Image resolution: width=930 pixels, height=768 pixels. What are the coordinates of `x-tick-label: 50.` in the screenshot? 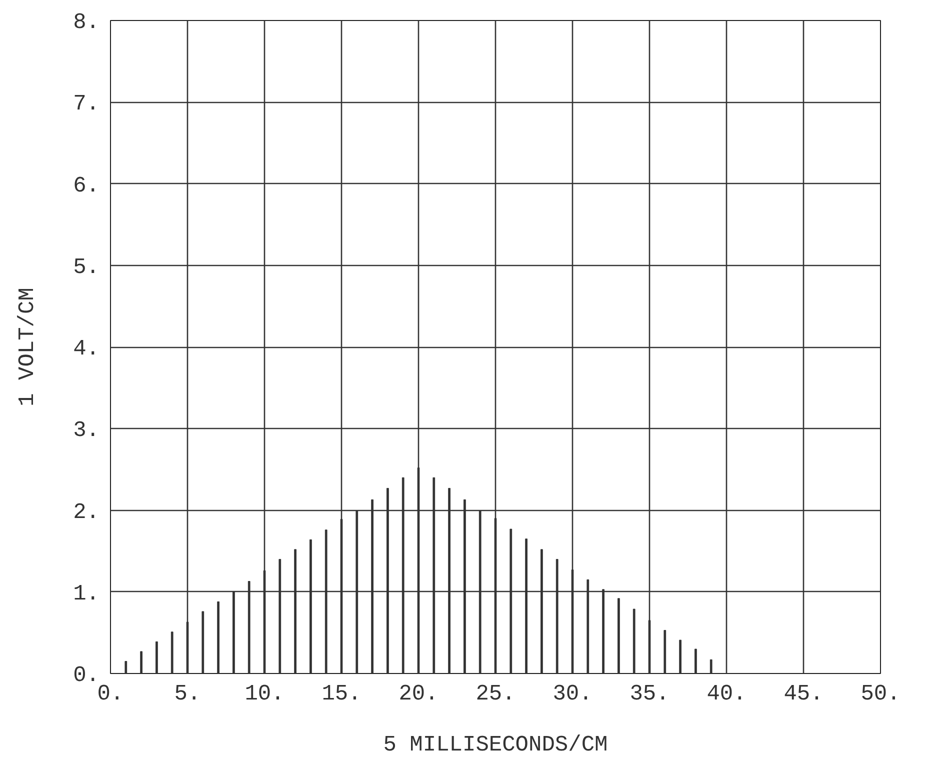 It's located at (880, 694).